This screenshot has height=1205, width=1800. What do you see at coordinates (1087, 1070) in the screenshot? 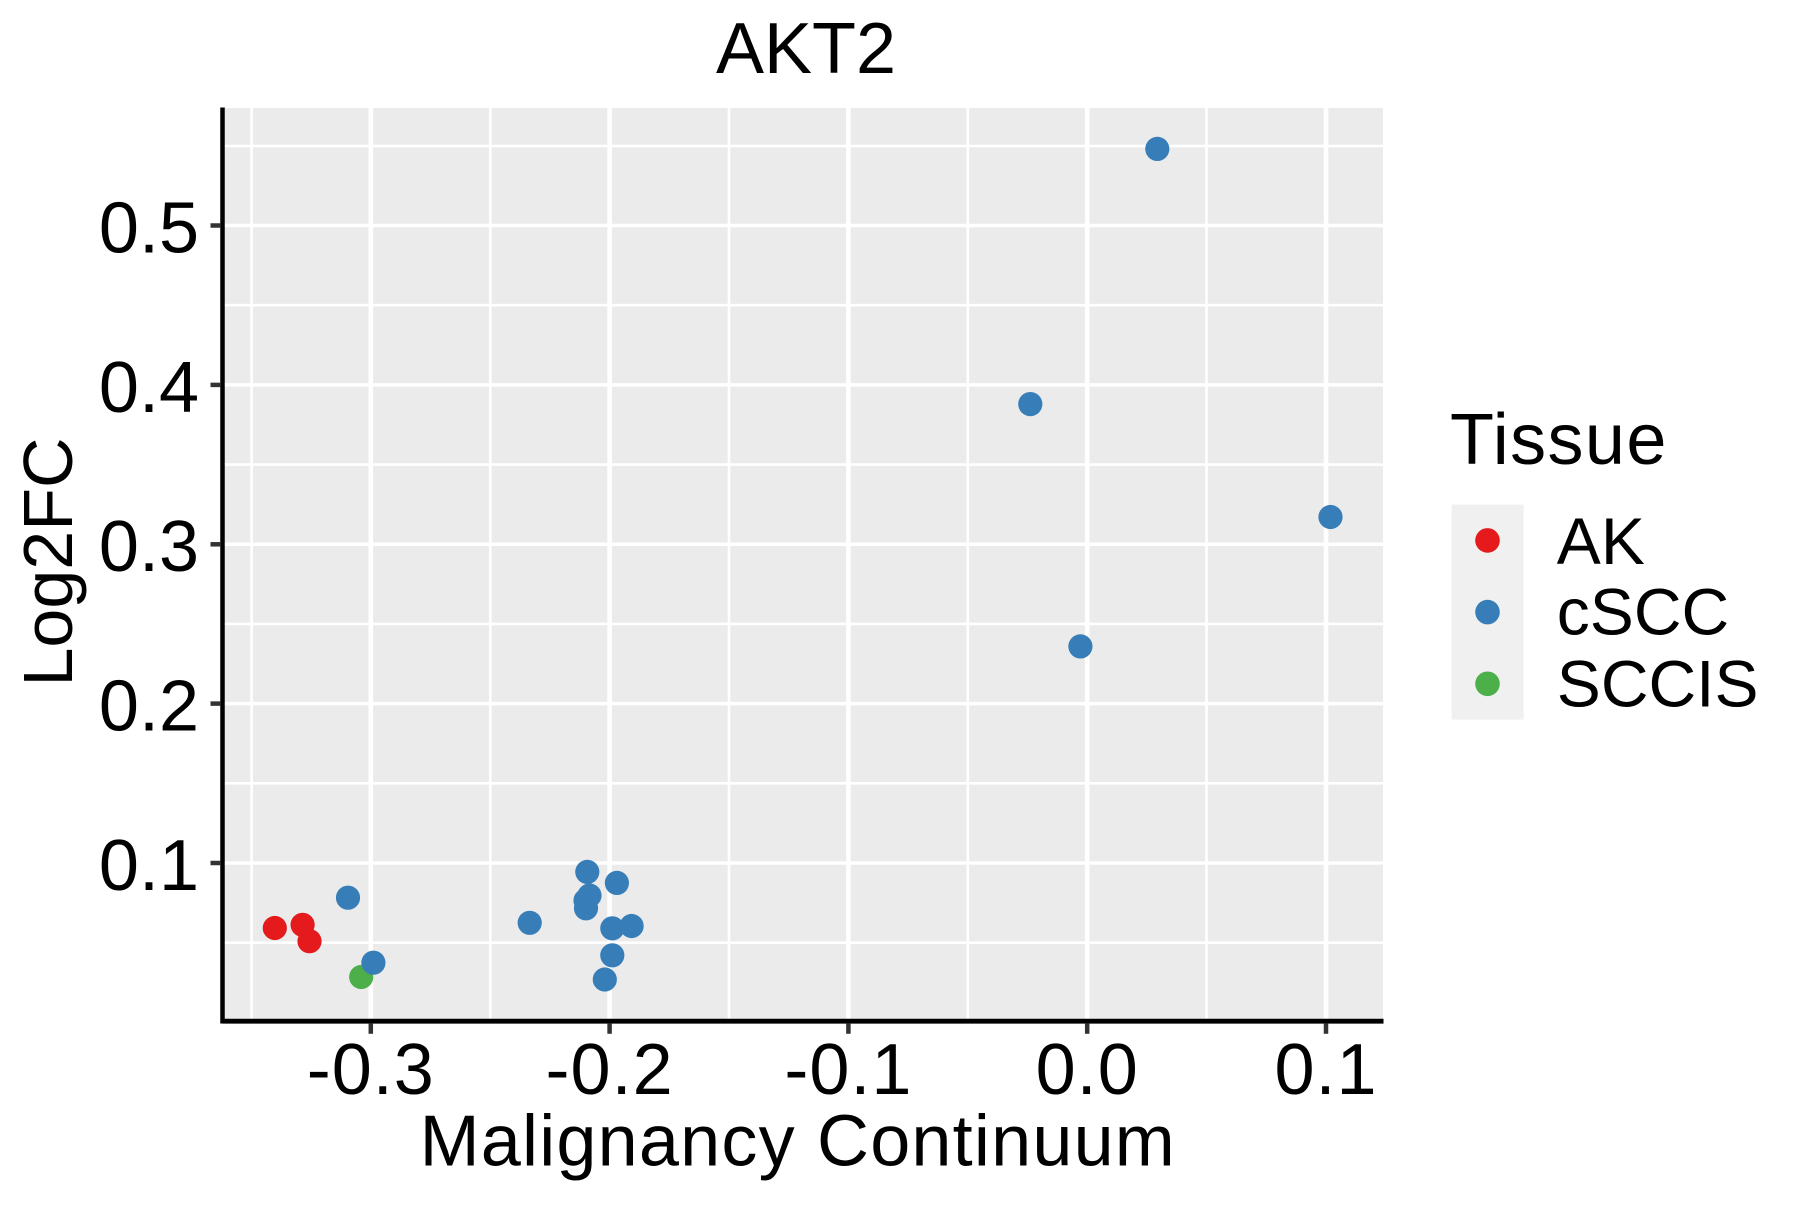
I see `svg-text: 0.0` at bounding box center [1087, 1070].